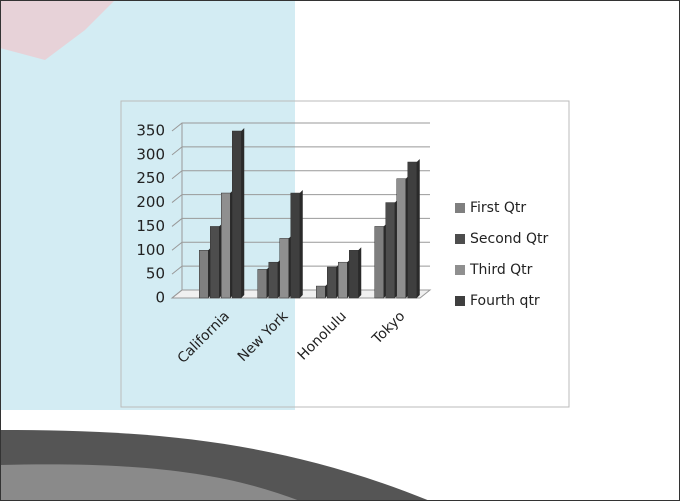 The height and width of the screenshot is (501, 680). Describe the element at coordinates (150, 202) in the screenshot. I see `y-tick-label: 200` at that location.